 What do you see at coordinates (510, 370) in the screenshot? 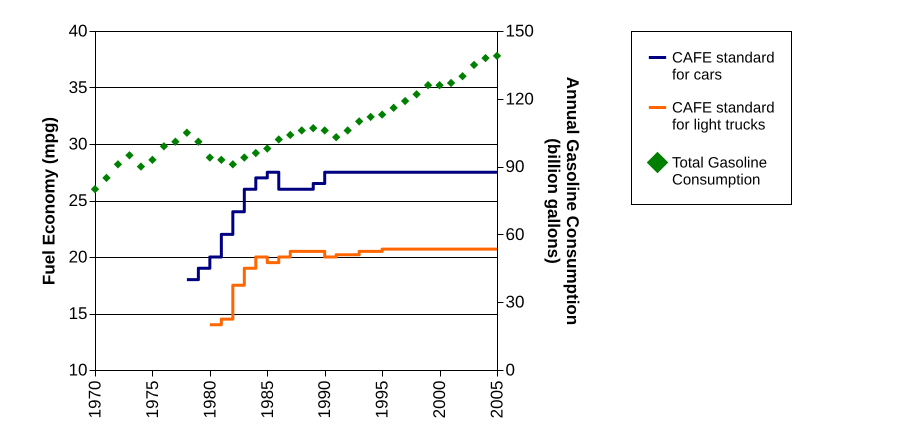
I see `y2-tick-label: 0` at bounding box center [510, 370].